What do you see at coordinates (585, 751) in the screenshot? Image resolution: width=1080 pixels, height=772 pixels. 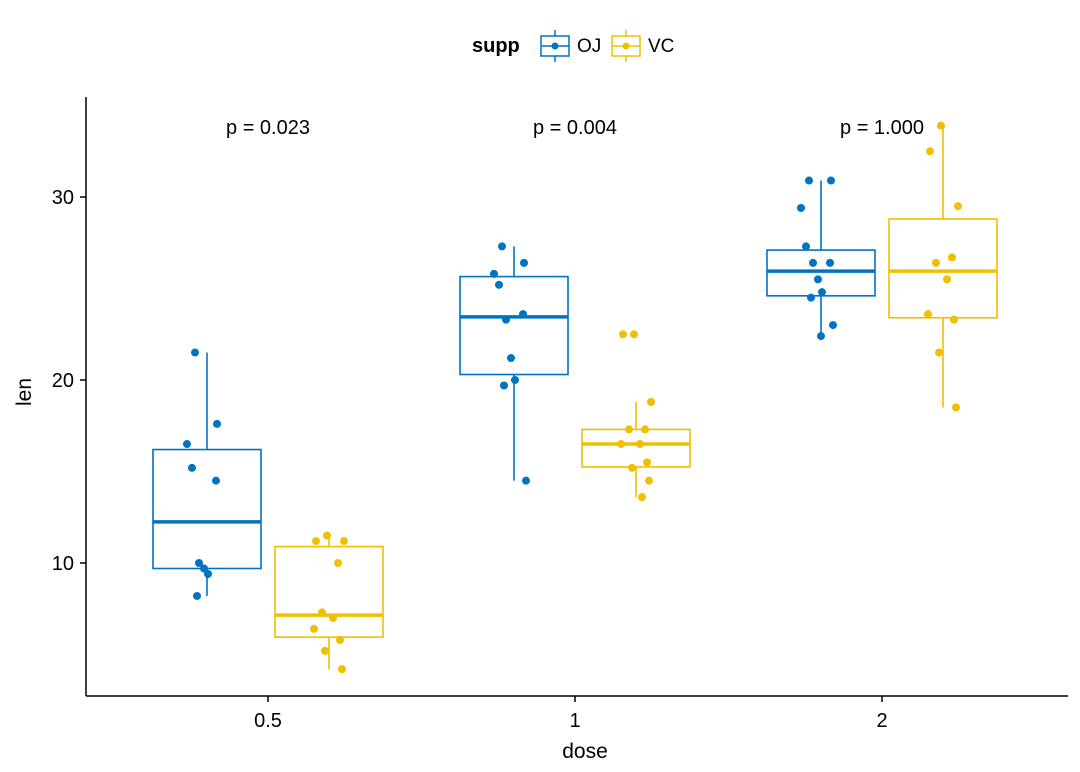 I see `x-axis-title: dose` at bounding box center [585, 751].